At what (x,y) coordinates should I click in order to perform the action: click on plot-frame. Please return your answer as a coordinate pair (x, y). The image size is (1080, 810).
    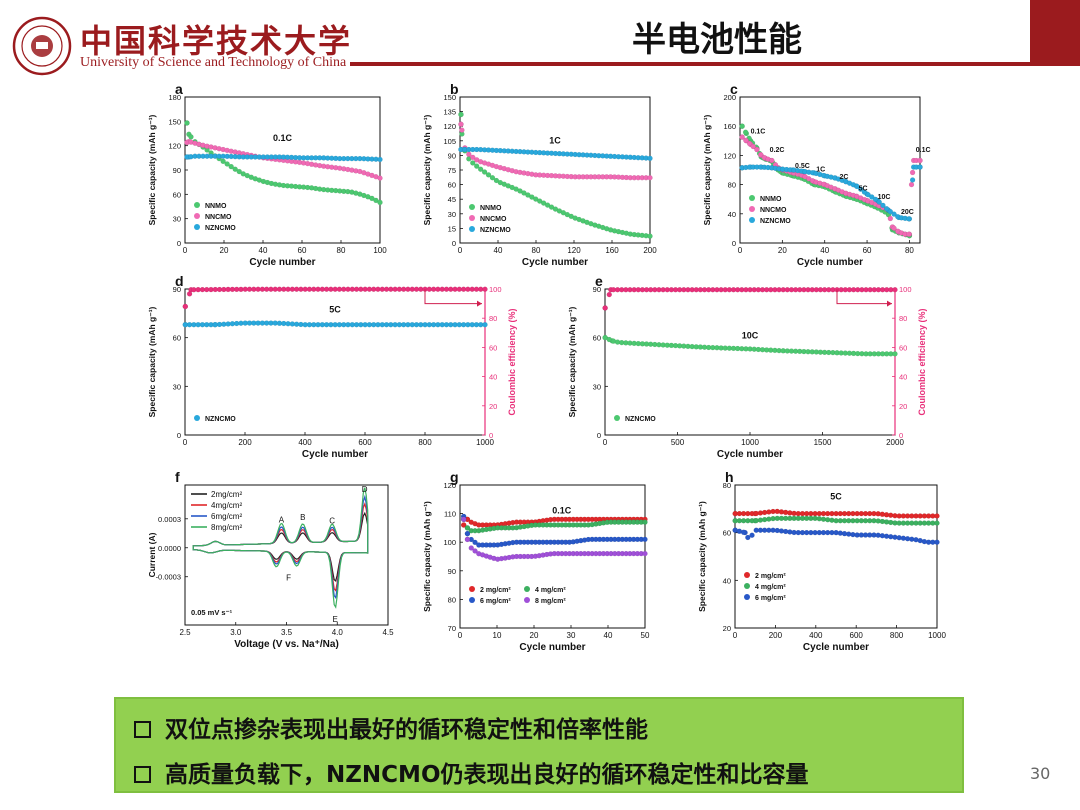
    Looking at the image, I should click on (552, 556).